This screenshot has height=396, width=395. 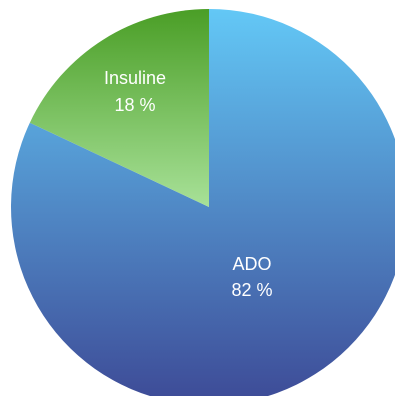 I want to click on slice-label-insuline-name: Insuline, so click(x=135, y=78).